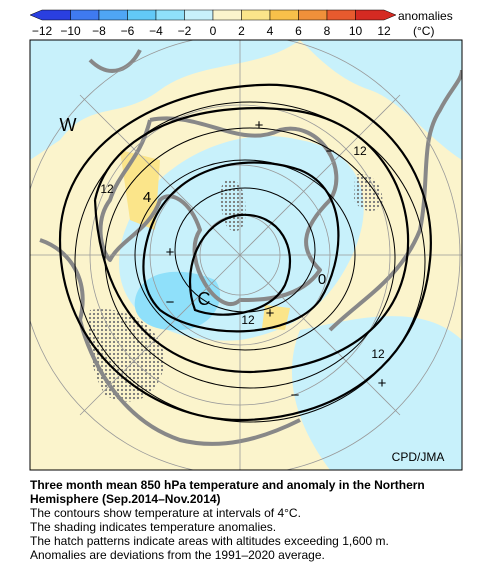 This screenshot has width=480, height=570. What do you see at coordinates (356, 31) in the screenshot?
I see `colorbar-tick-label: 10` at bounding box center [356, 31].